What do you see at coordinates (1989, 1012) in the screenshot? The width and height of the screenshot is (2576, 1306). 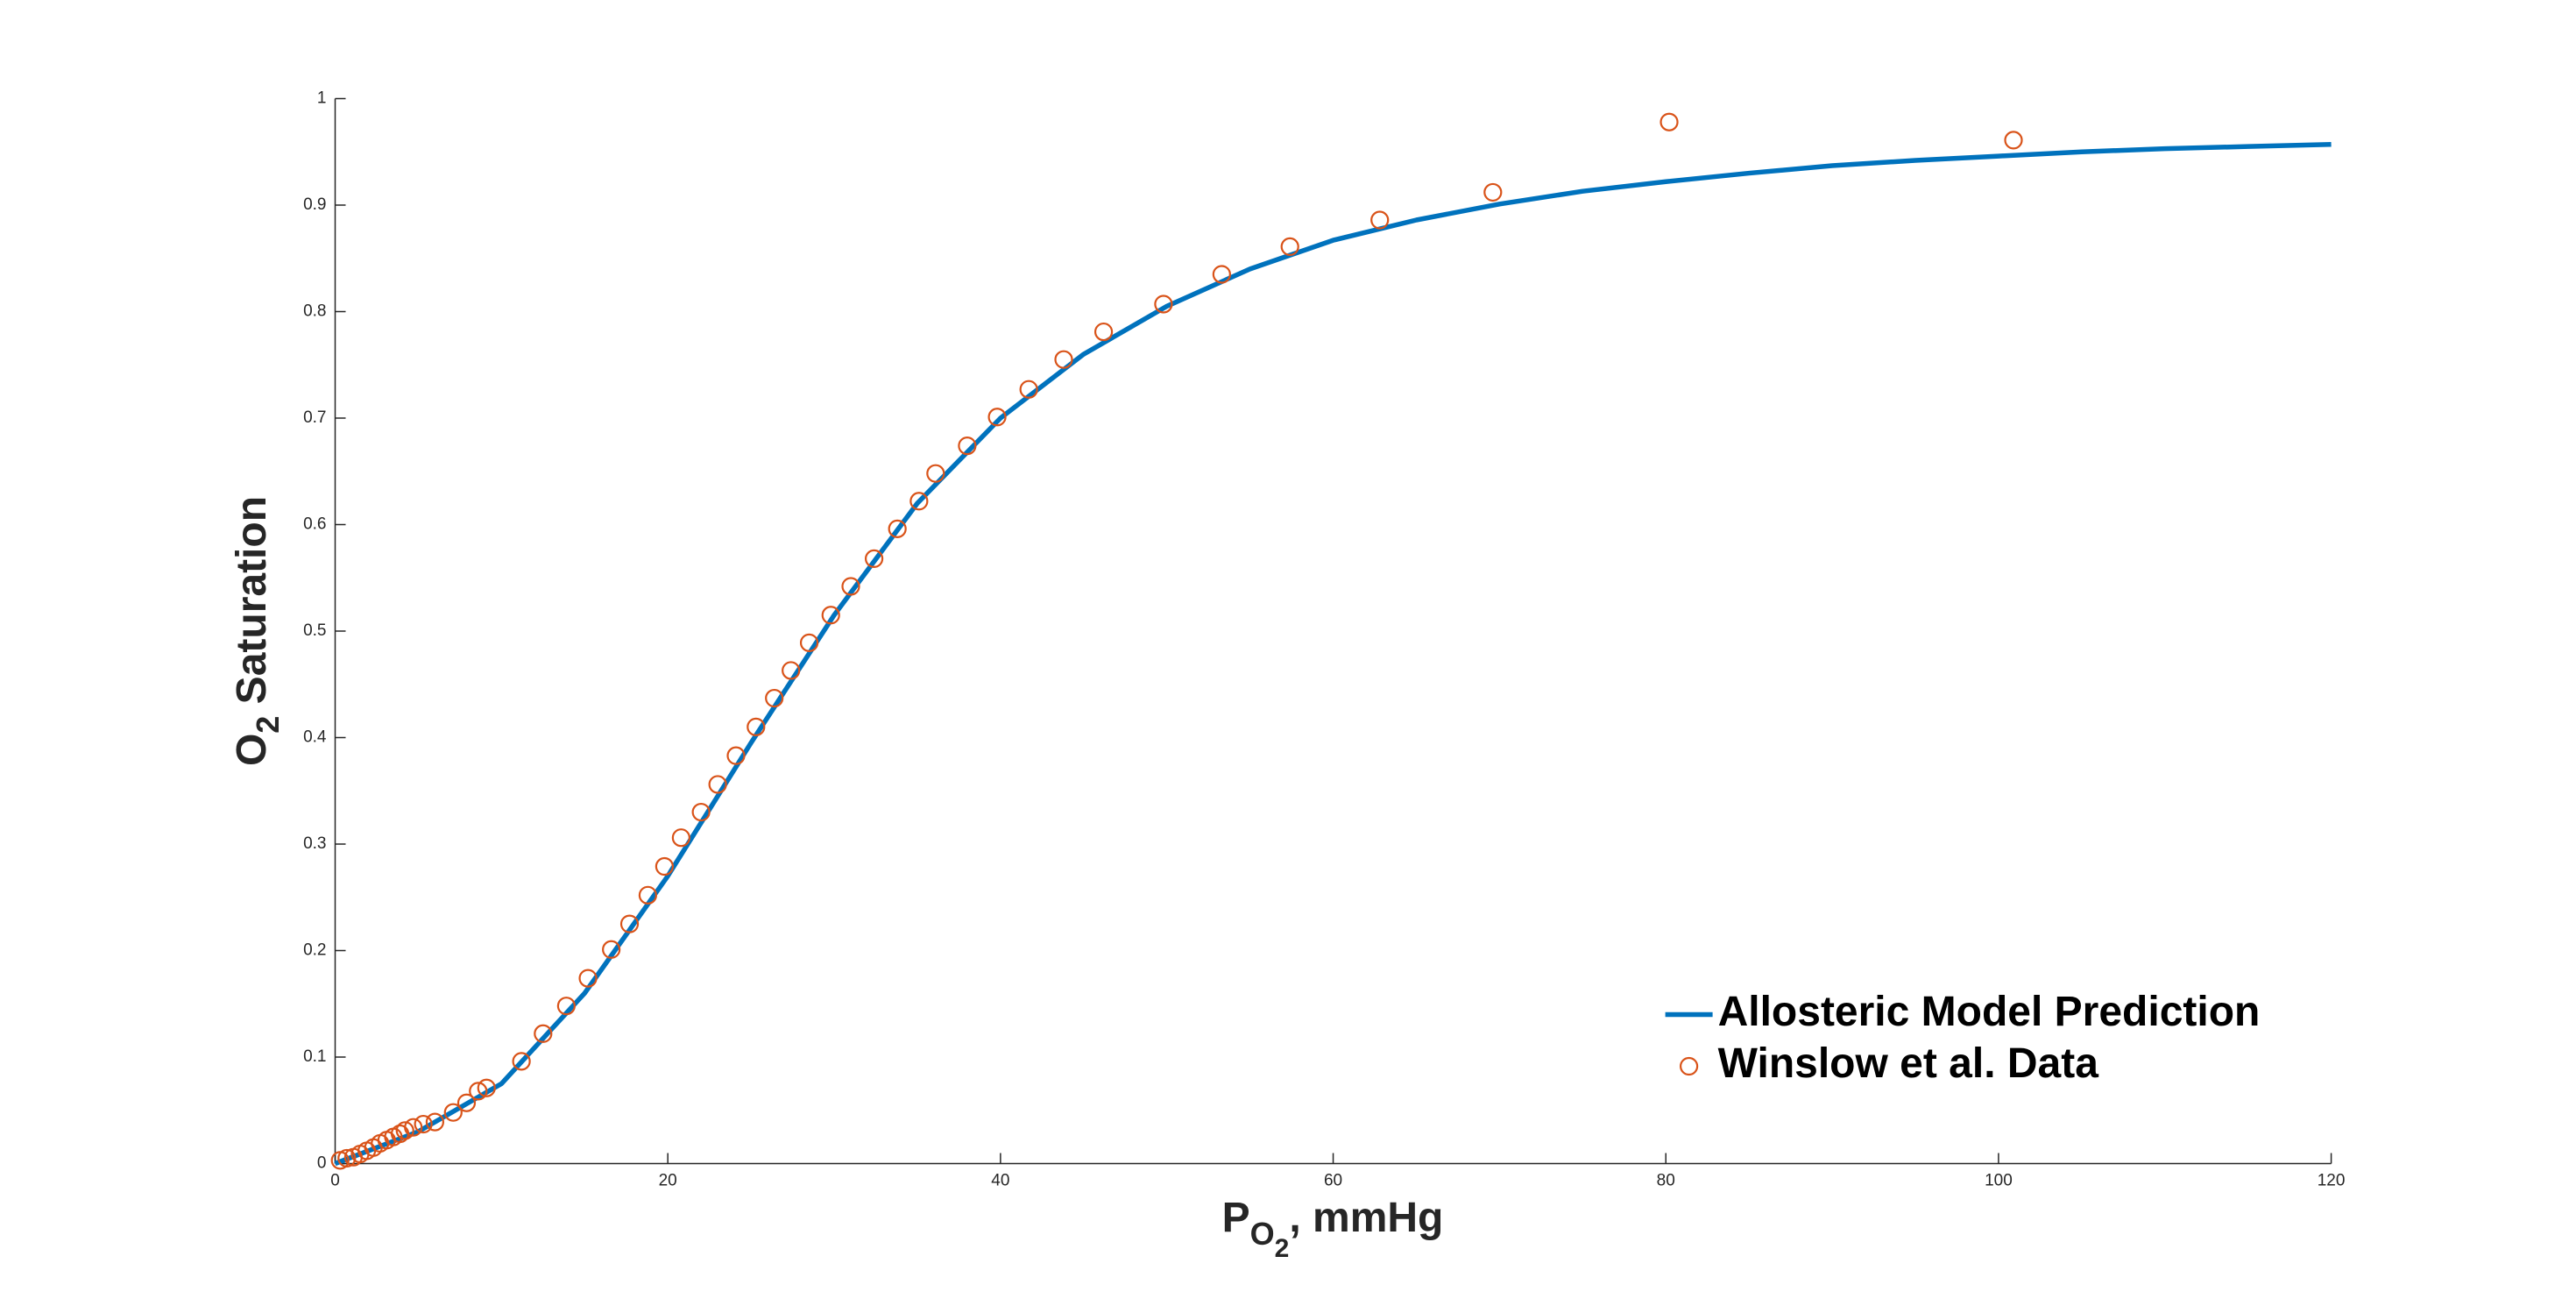 I see `legend-label: Allosteric Model Prediction` at bounding box center [1989, 1012].